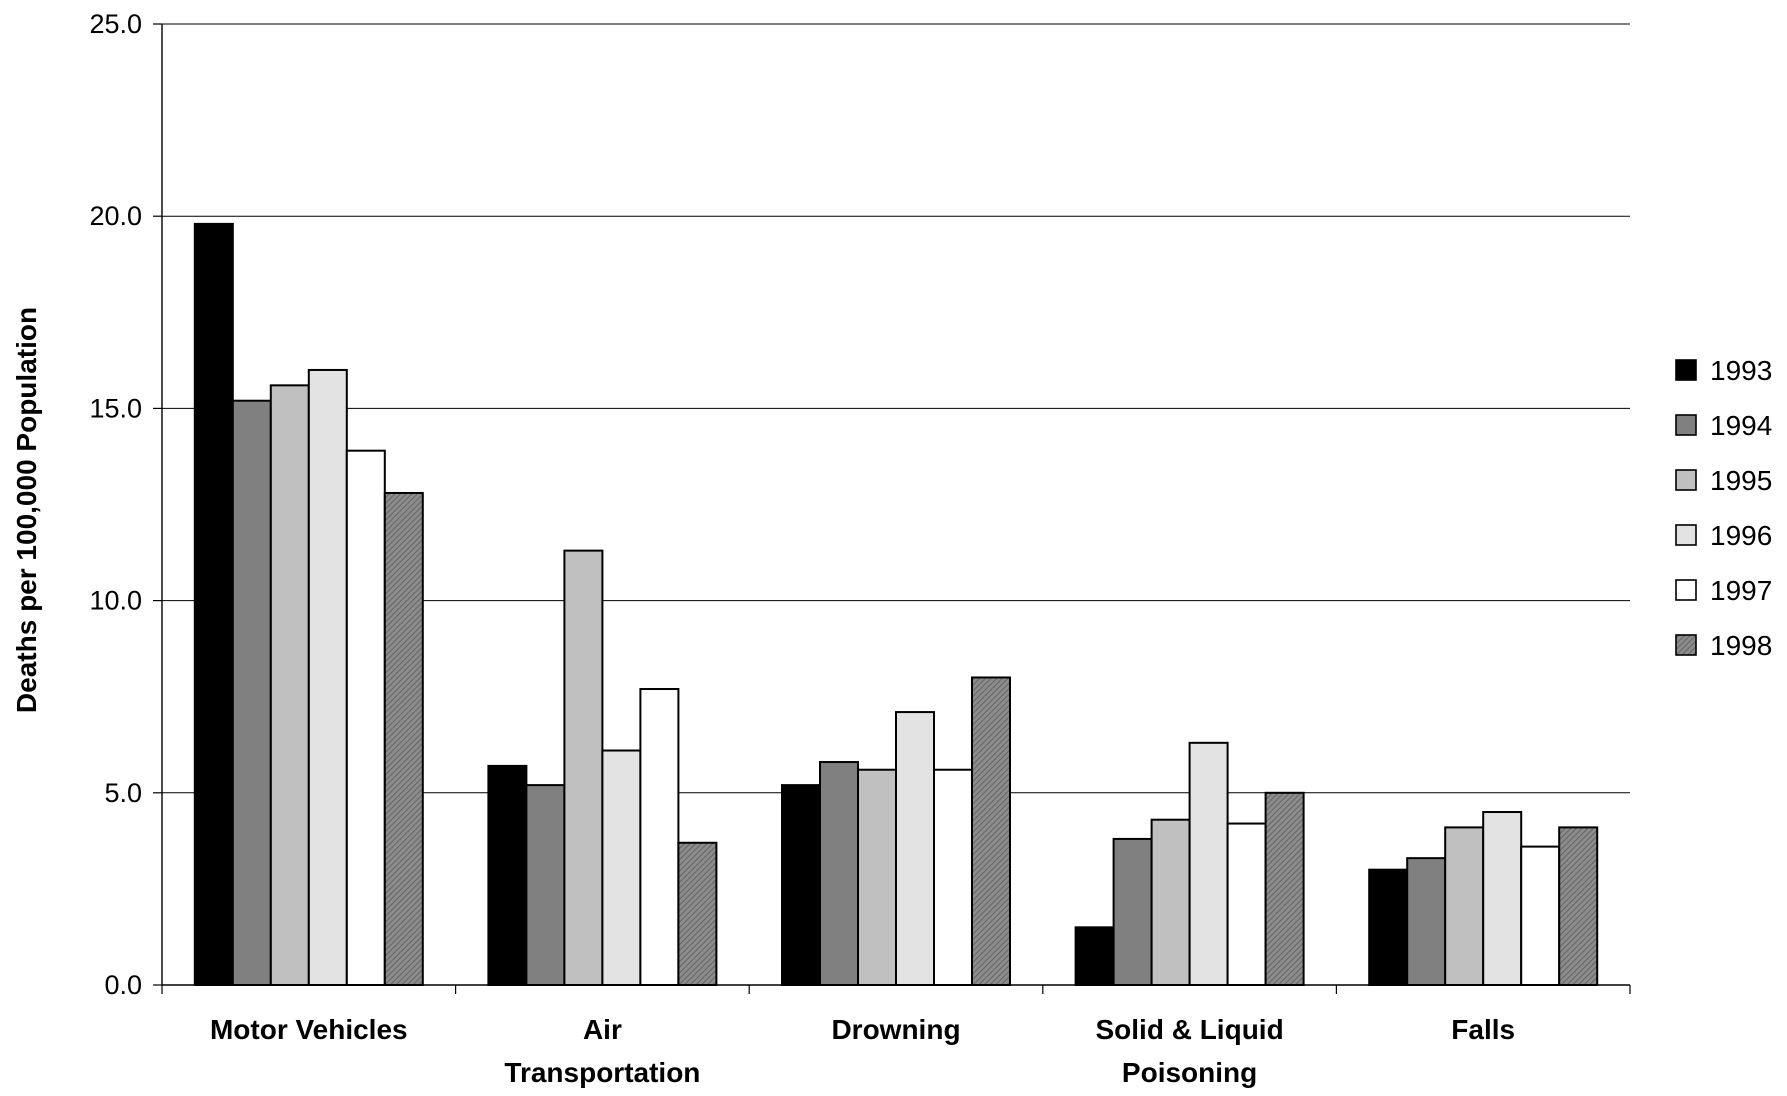 The height and width of the screenshot is (1096, 1787). Describe the element at coordinates (365, 717) in the screenshot. I see `bar-1997-motor-vehicles` at that location.